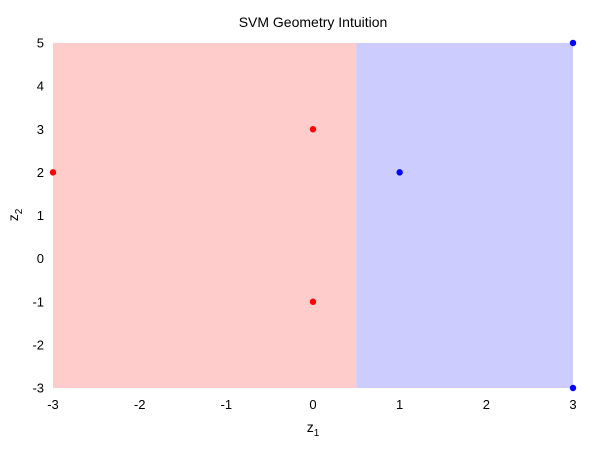 The image size is (600, 450). What do you see at coordinates (572, 404) in the screenshot?
I see `x-tick-label: 3` at bounding box center [572, 404].